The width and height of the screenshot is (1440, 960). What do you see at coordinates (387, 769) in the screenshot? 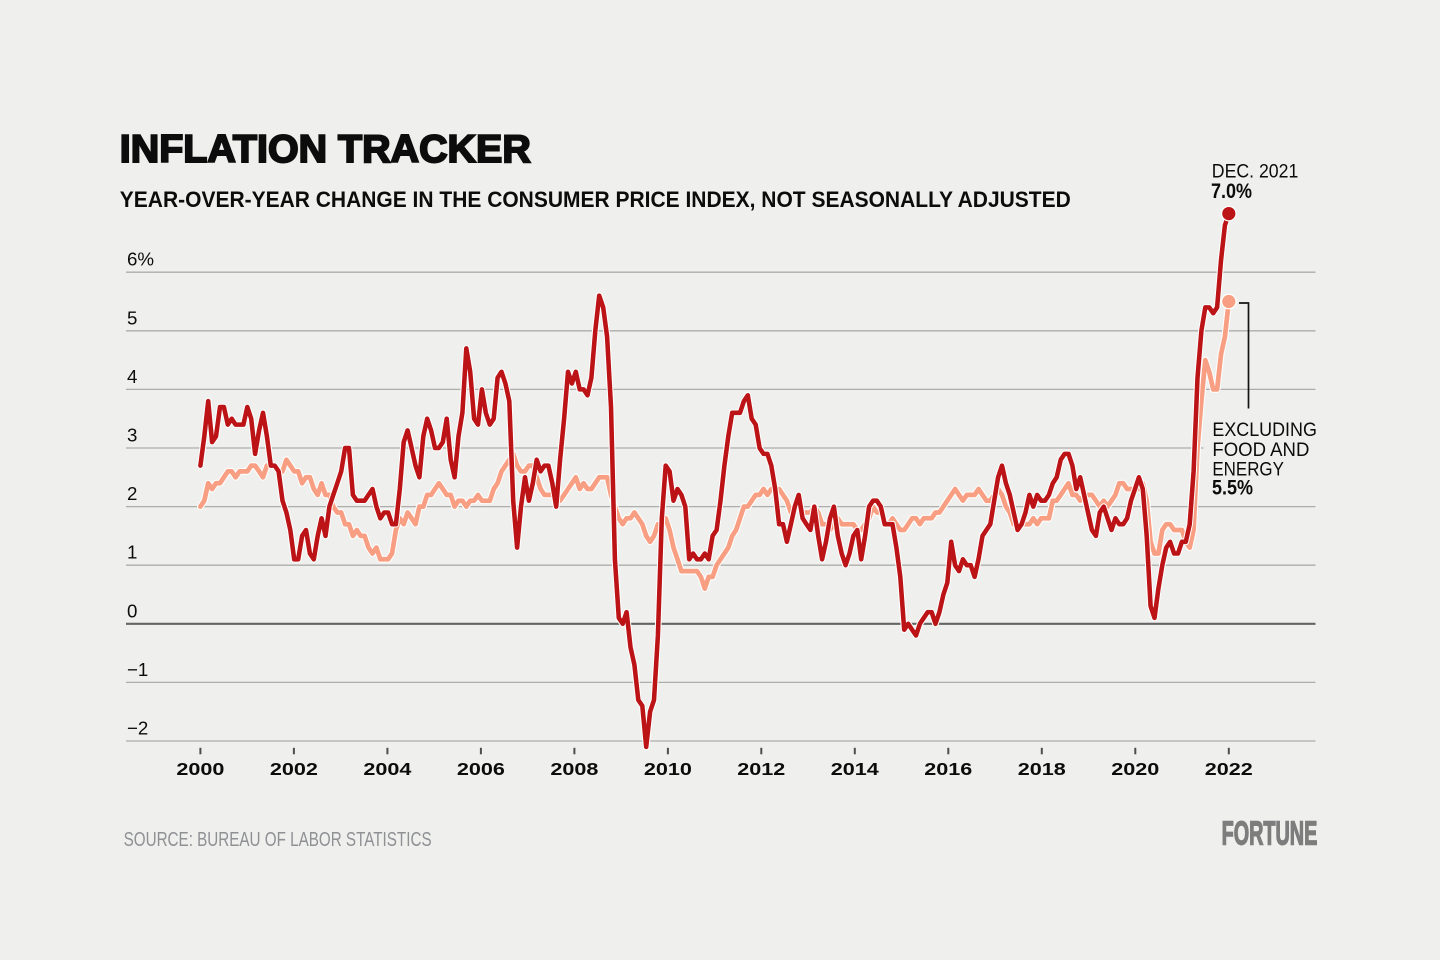
I see `svg-text: 2004` at bounding box center [387, 769].